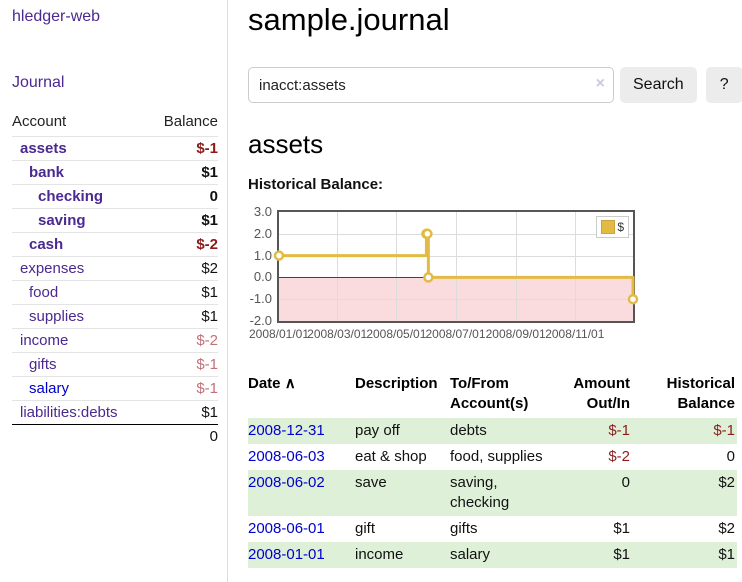 Image resolution: width=742 pixels, height=582 pixels. Describe the element at coordinates (286, 456) in the screenshot. I see `transaction-date-link: 2008-06-03` at that location.